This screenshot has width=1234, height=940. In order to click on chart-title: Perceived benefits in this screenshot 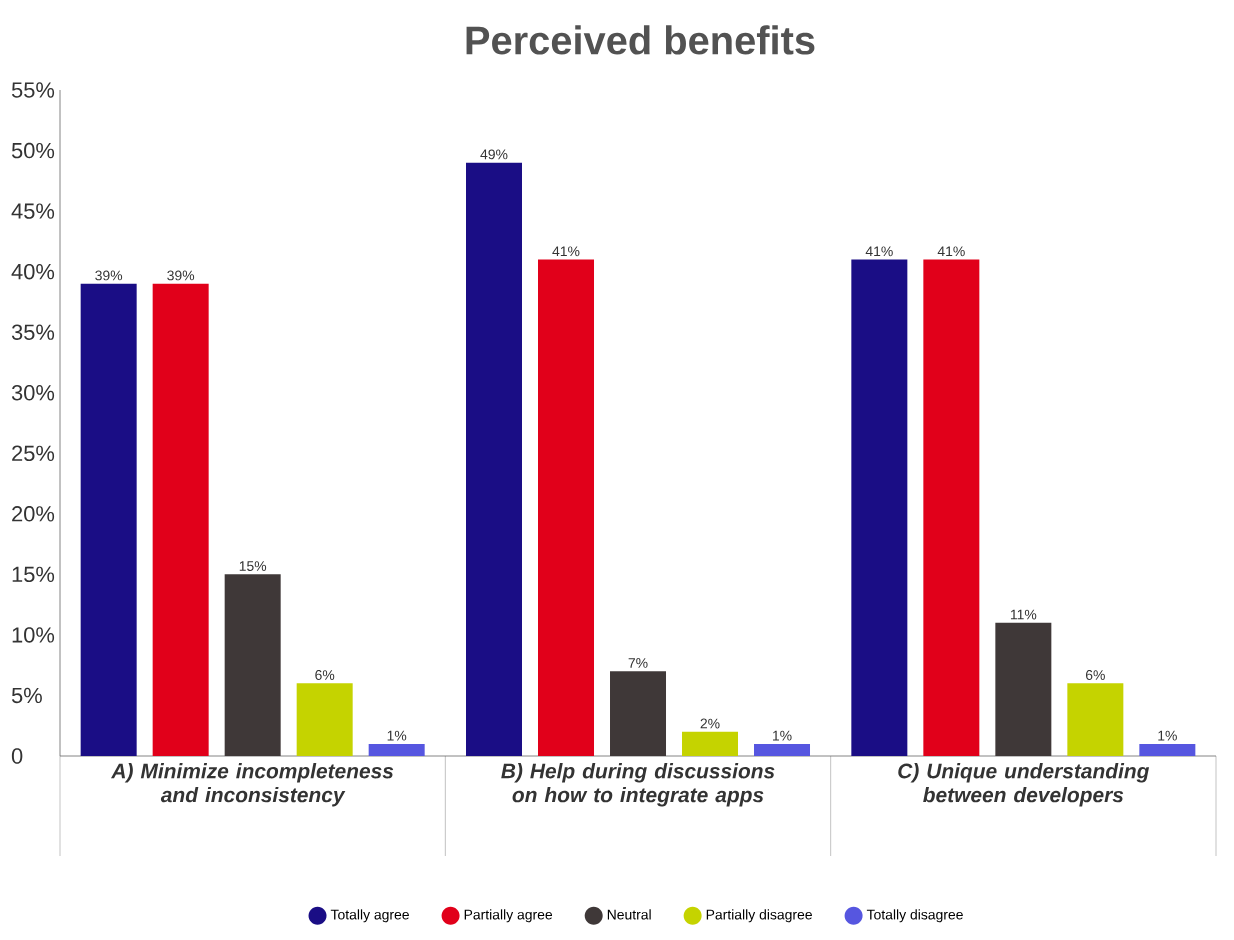, I will do `click(640, 40)`.